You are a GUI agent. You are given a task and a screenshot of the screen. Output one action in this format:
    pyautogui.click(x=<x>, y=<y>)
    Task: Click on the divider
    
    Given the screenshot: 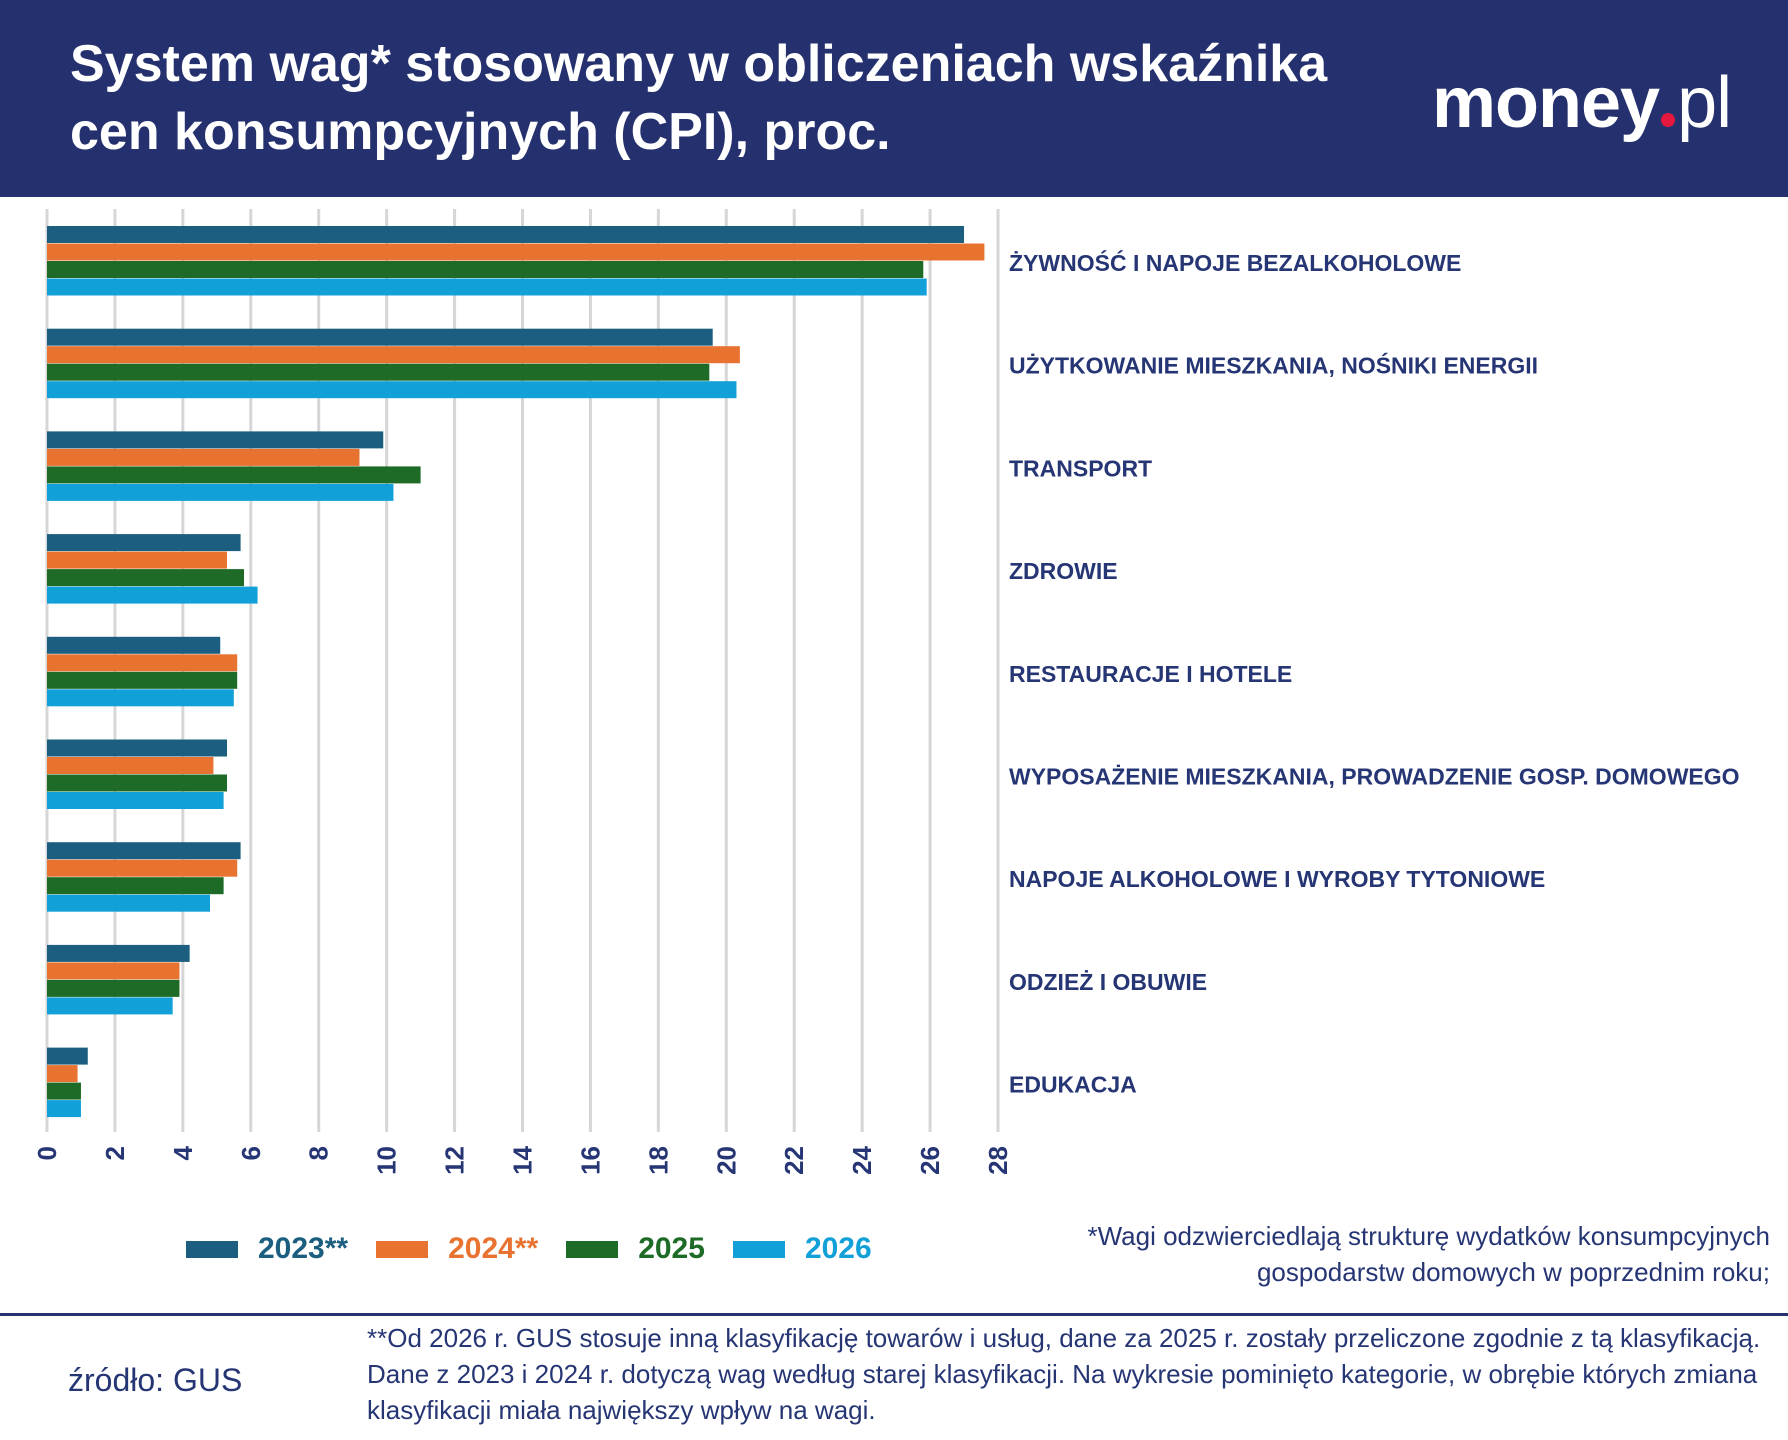 What is the action you would take?
    pyautogui.click(x=894, y=1314)
    